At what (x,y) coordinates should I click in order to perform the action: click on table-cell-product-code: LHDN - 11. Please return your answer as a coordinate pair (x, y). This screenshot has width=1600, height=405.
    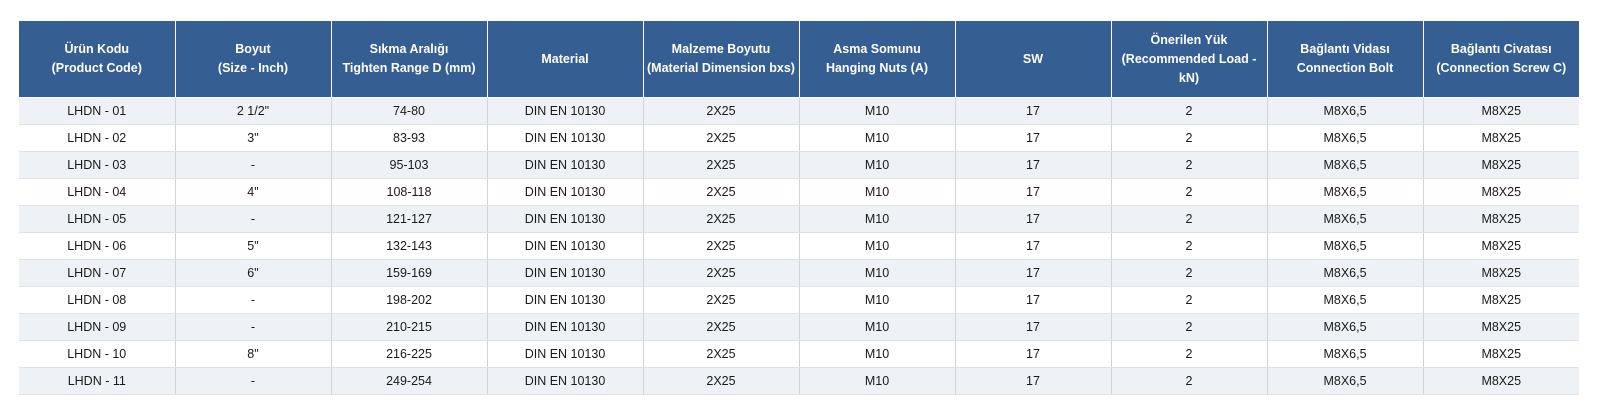
    Looking at the image, I should click on (97, 381).